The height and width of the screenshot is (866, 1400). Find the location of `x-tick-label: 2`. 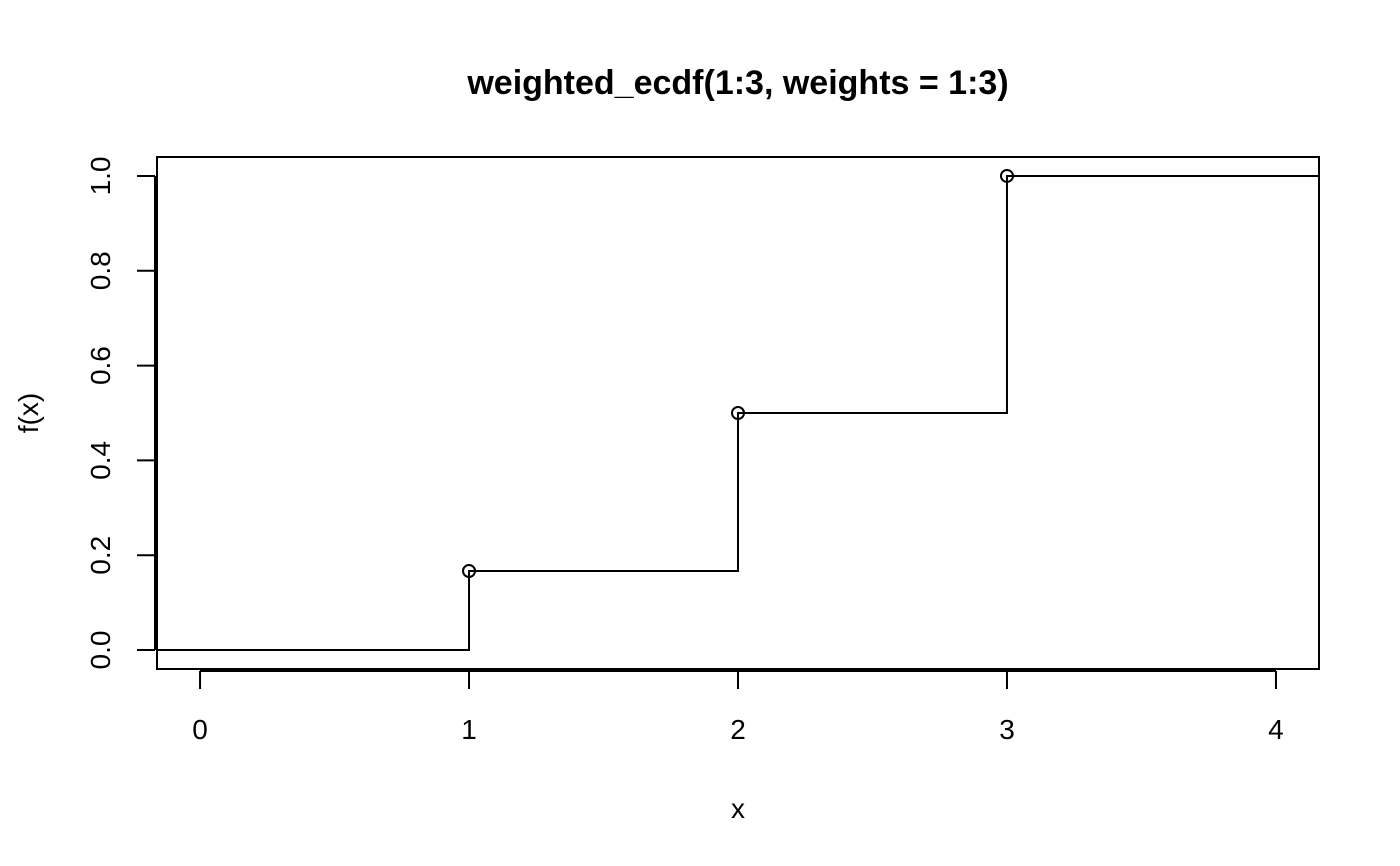

x-tick-label: 2 is located at coordinates (738, 729).